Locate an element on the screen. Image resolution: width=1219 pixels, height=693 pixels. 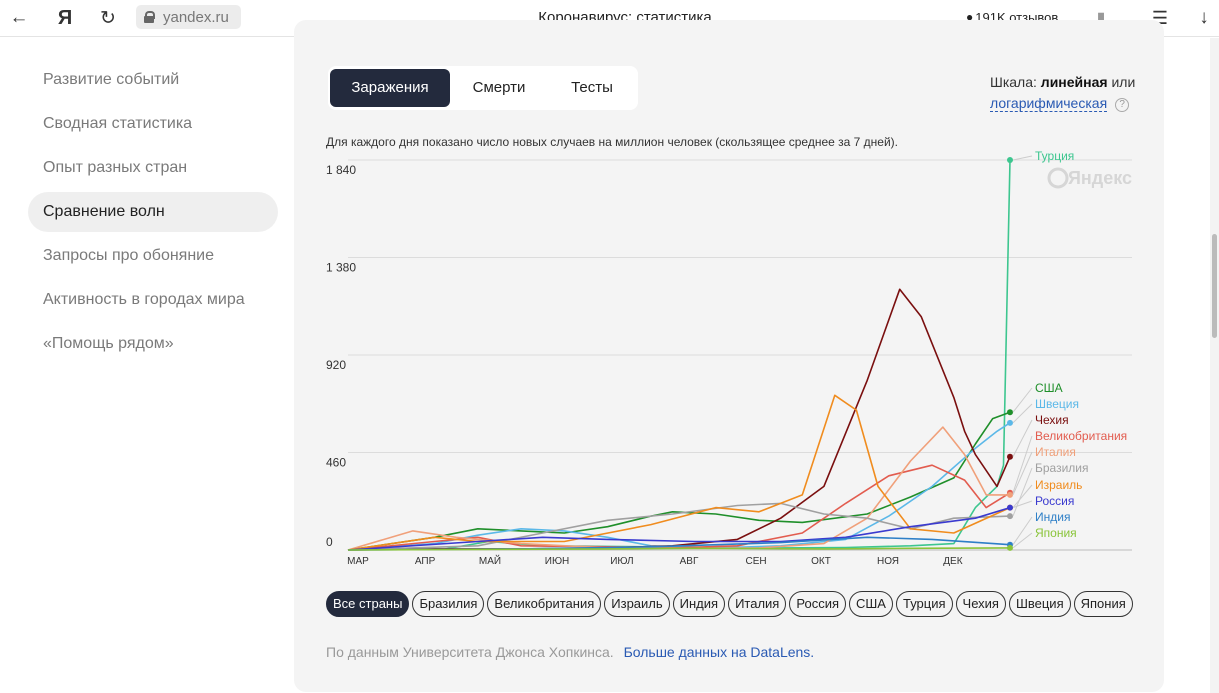
x-tick-label: АПР is located at coordinates (425, 561).